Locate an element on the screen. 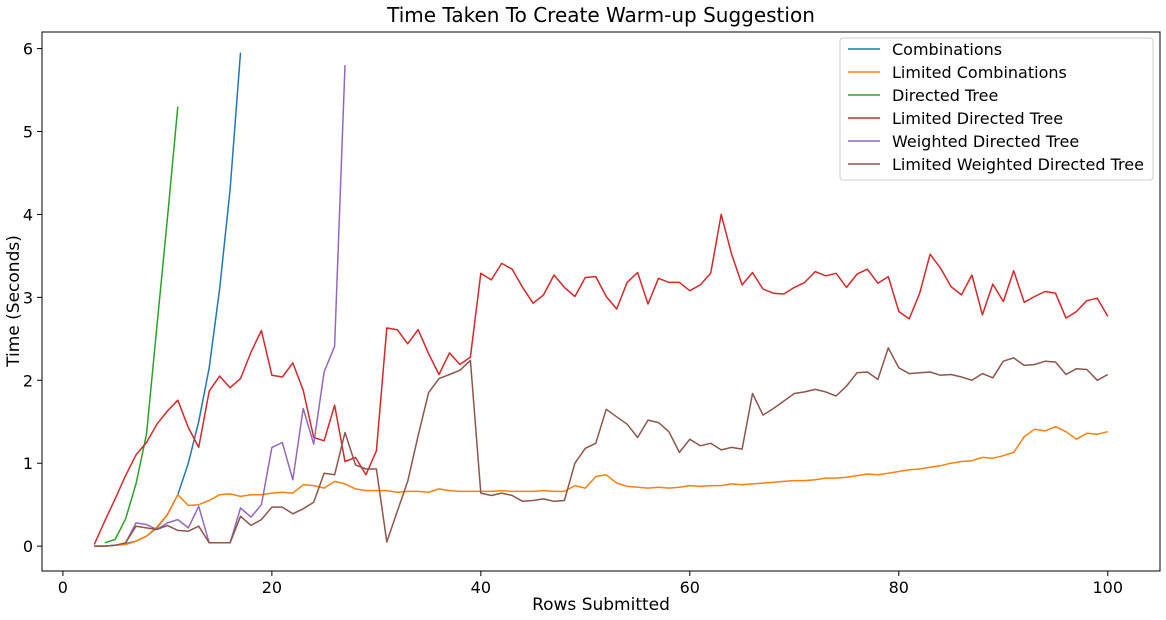  y-tick-label: 6 is located at coordinates (28, 49).